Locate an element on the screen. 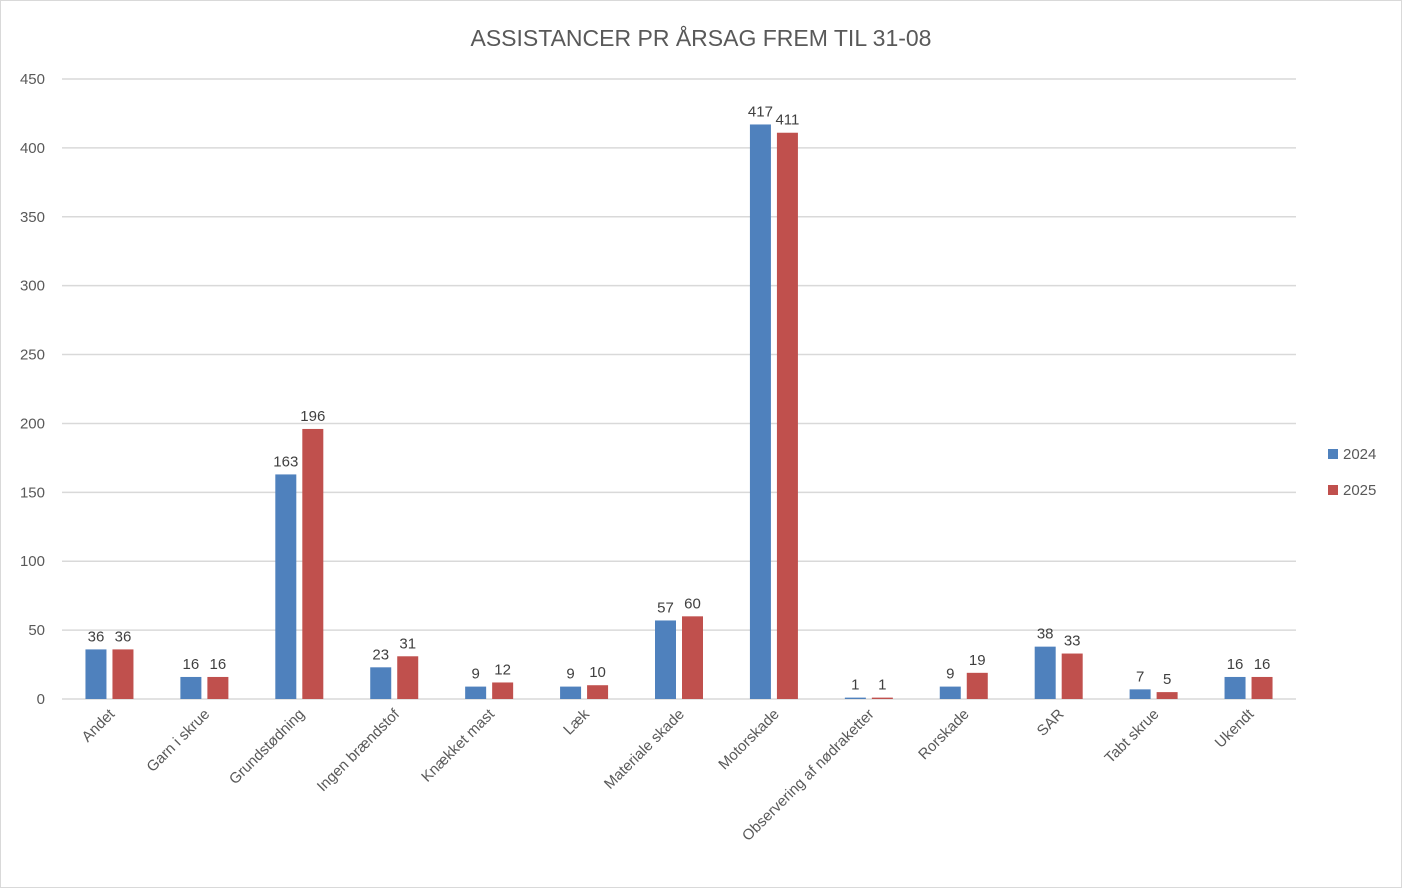  y-tick-label: 400 is located at coordinates (32, 148).